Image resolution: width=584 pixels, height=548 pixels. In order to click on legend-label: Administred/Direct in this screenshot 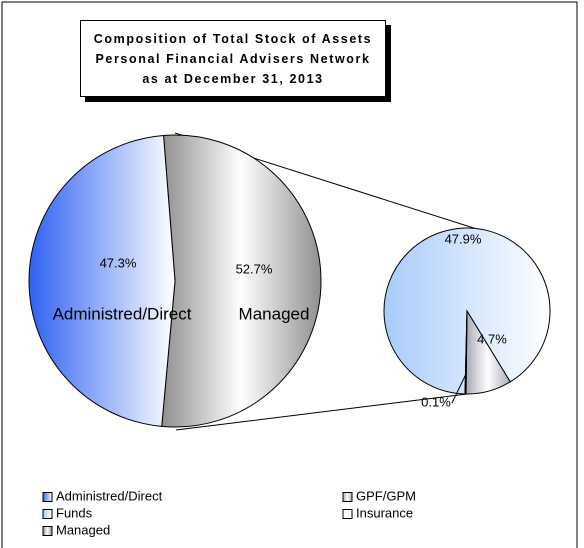, I will do `click(109, 495)`.